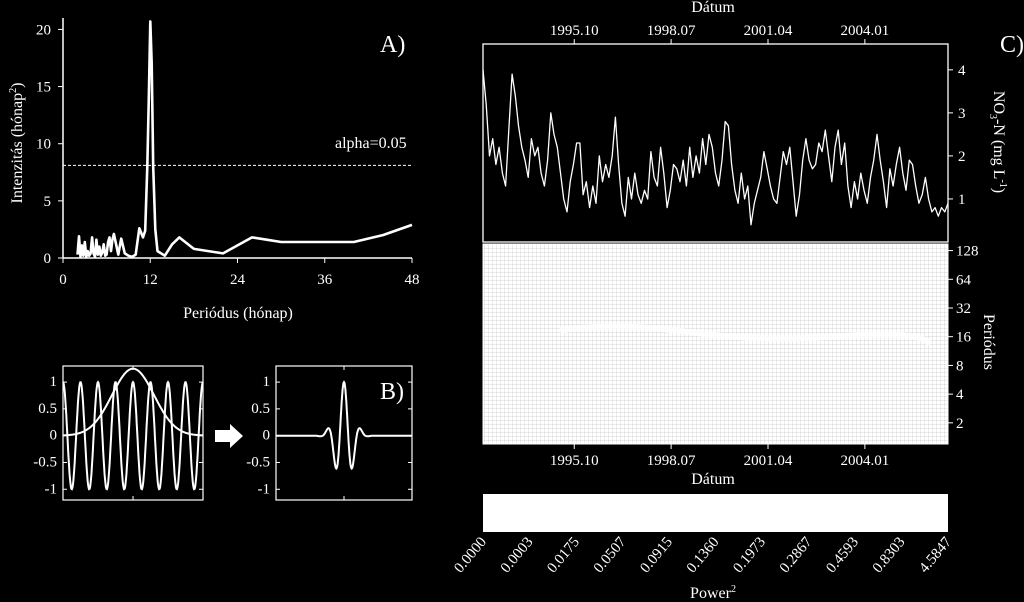 Image resolution: width=1024 pixels, height=602 pixels. I want to click on chart-c-colorbar-tick-label: 0.1360, so click(703, 555).